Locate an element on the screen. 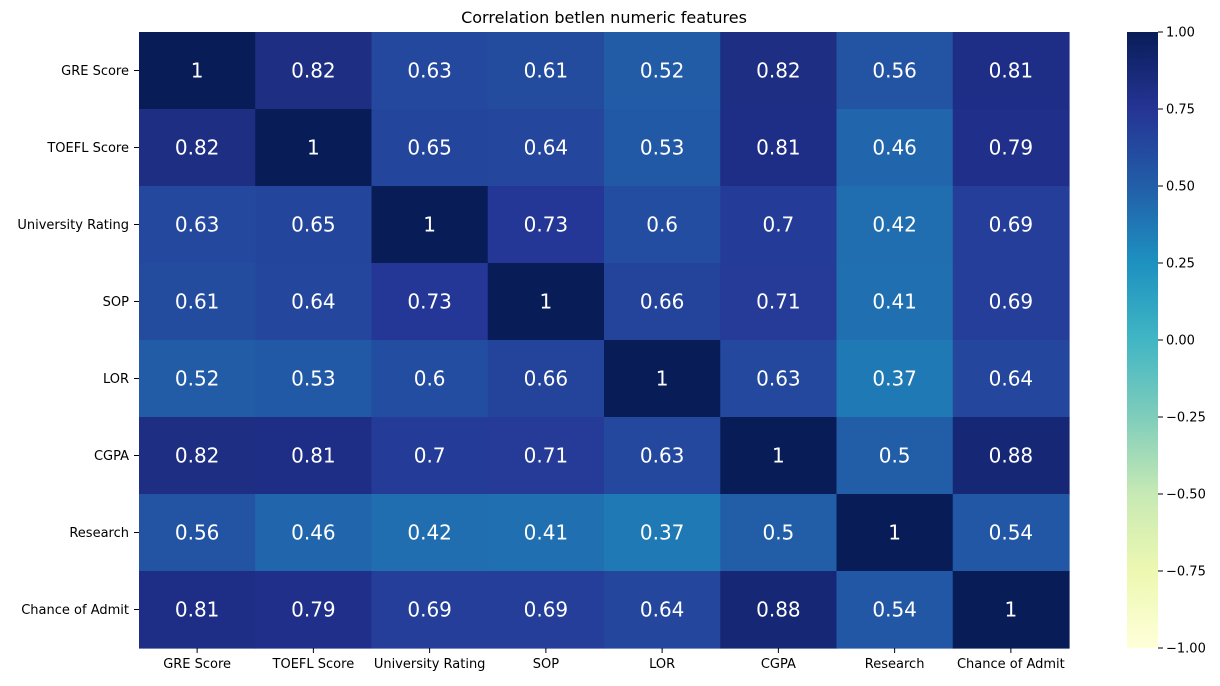  x-tick-label: TOEFL Score is located at coordinates (313, 664).